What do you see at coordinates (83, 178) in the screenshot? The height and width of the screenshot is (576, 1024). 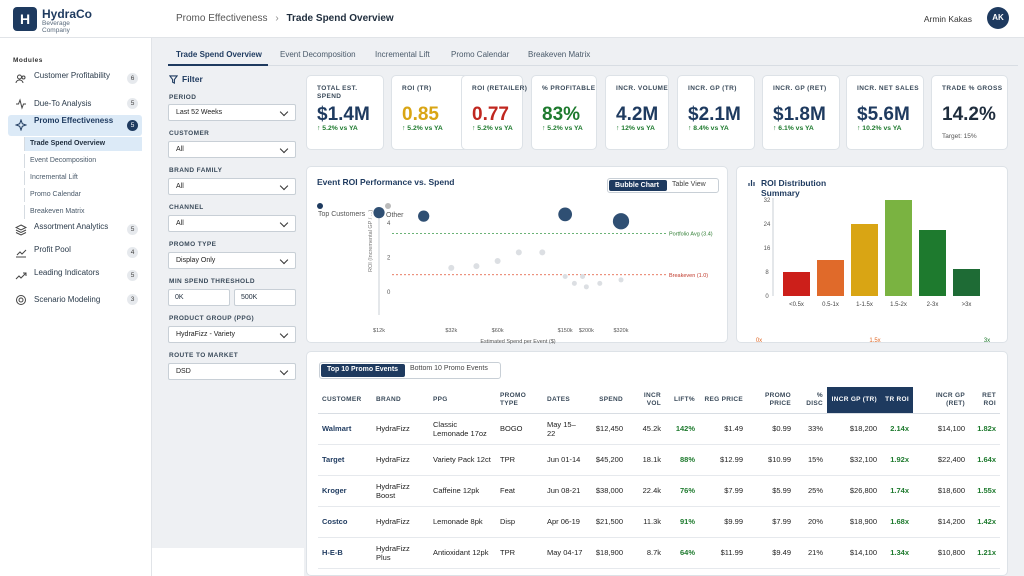 I see `sidebar-subitem-incremental-lift: Incremental Lift` at bounding box center [83, 178].